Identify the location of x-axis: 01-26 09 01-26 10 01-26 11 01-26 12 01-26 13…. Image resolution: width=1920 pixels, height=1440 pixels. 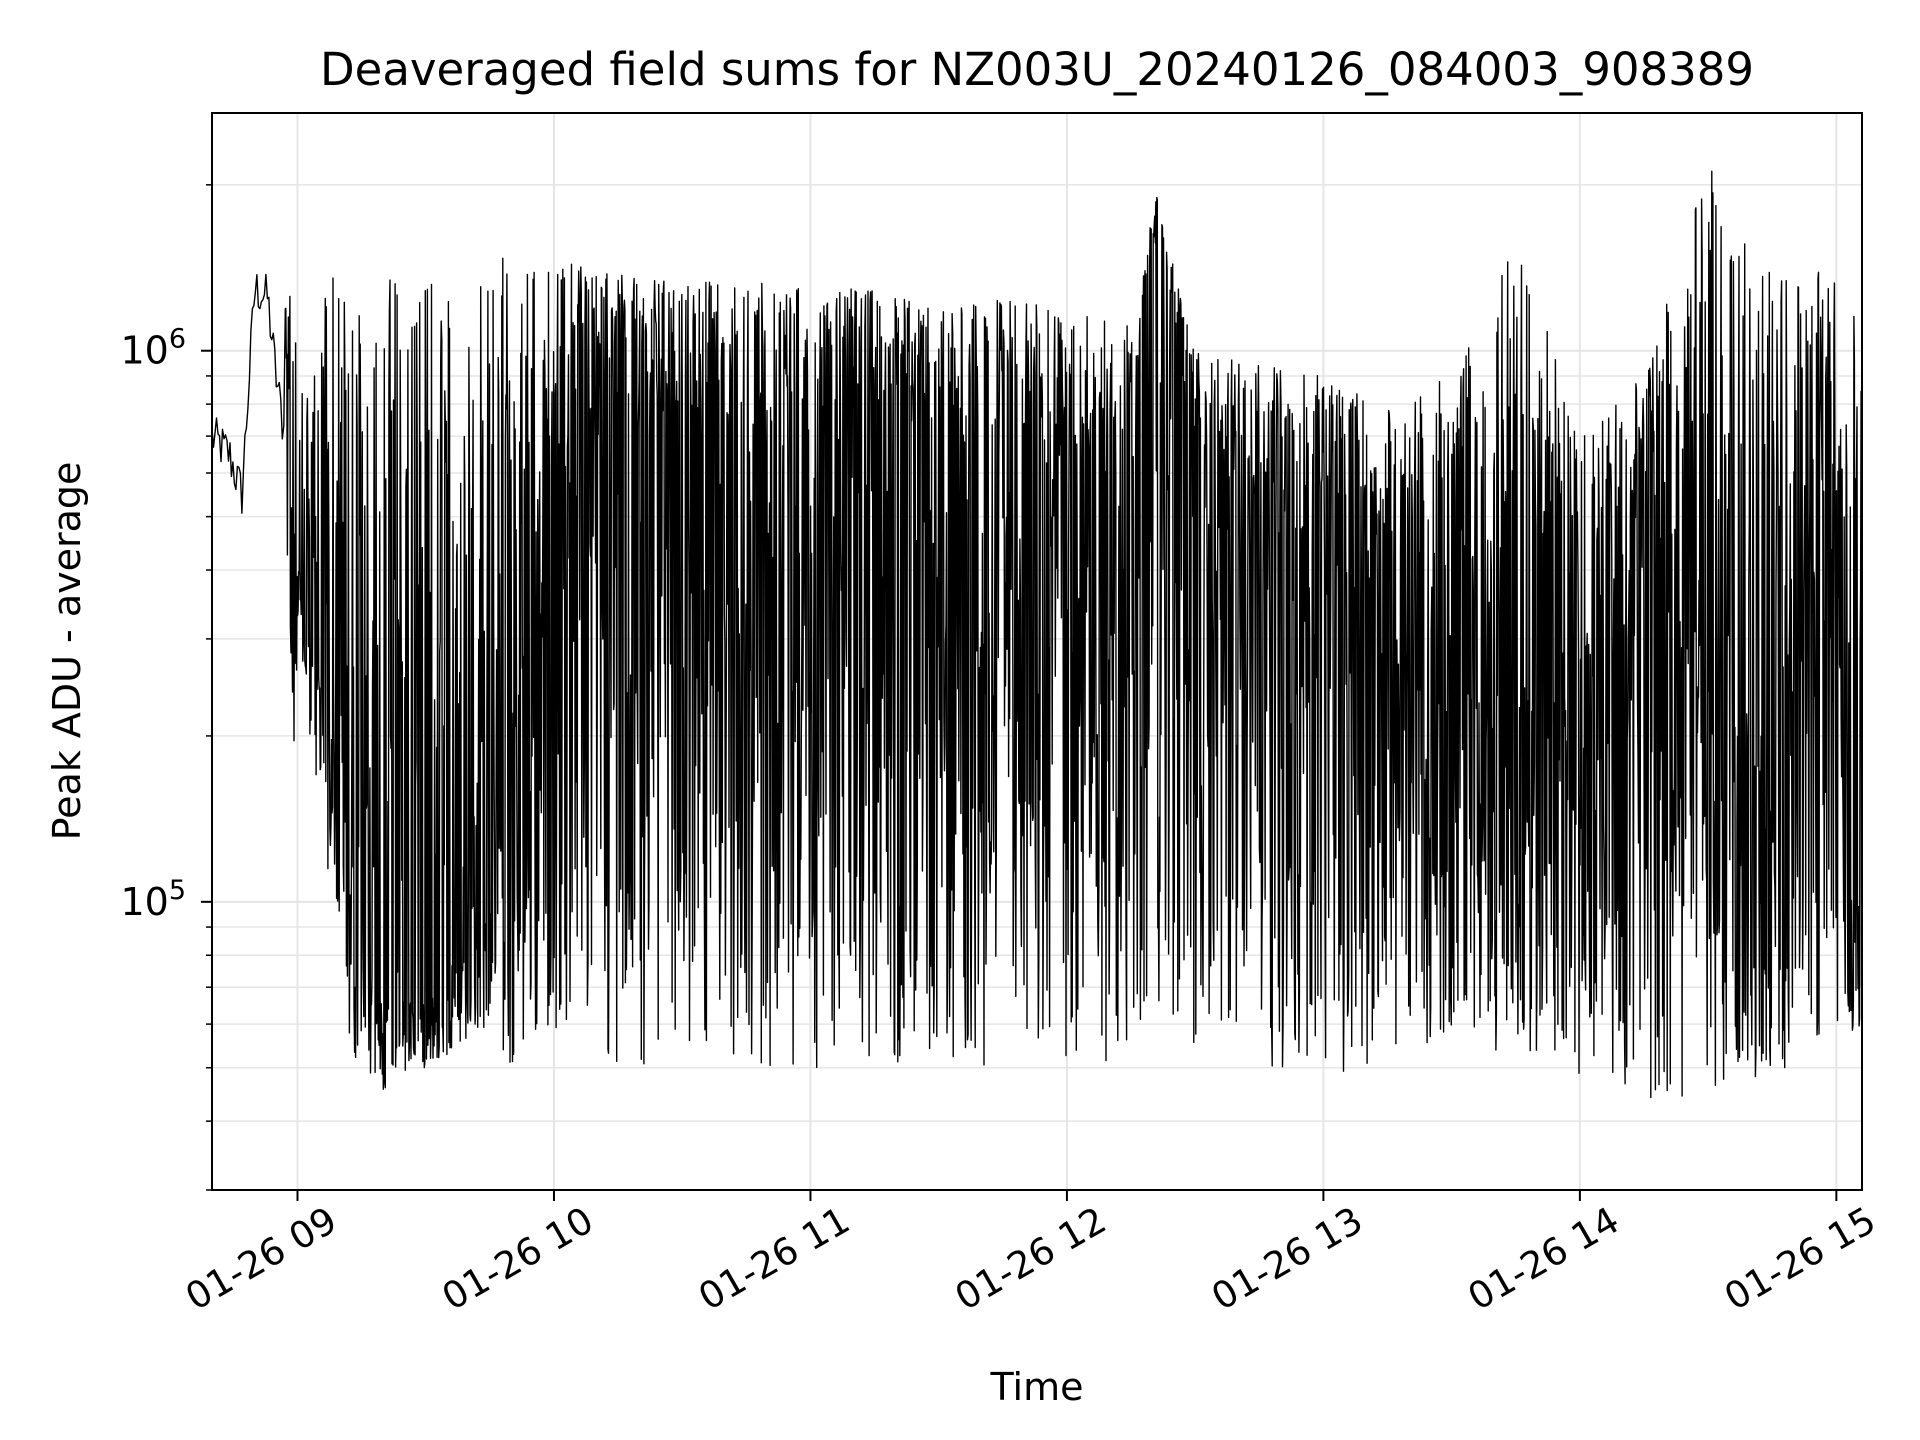
(1030, 1254).